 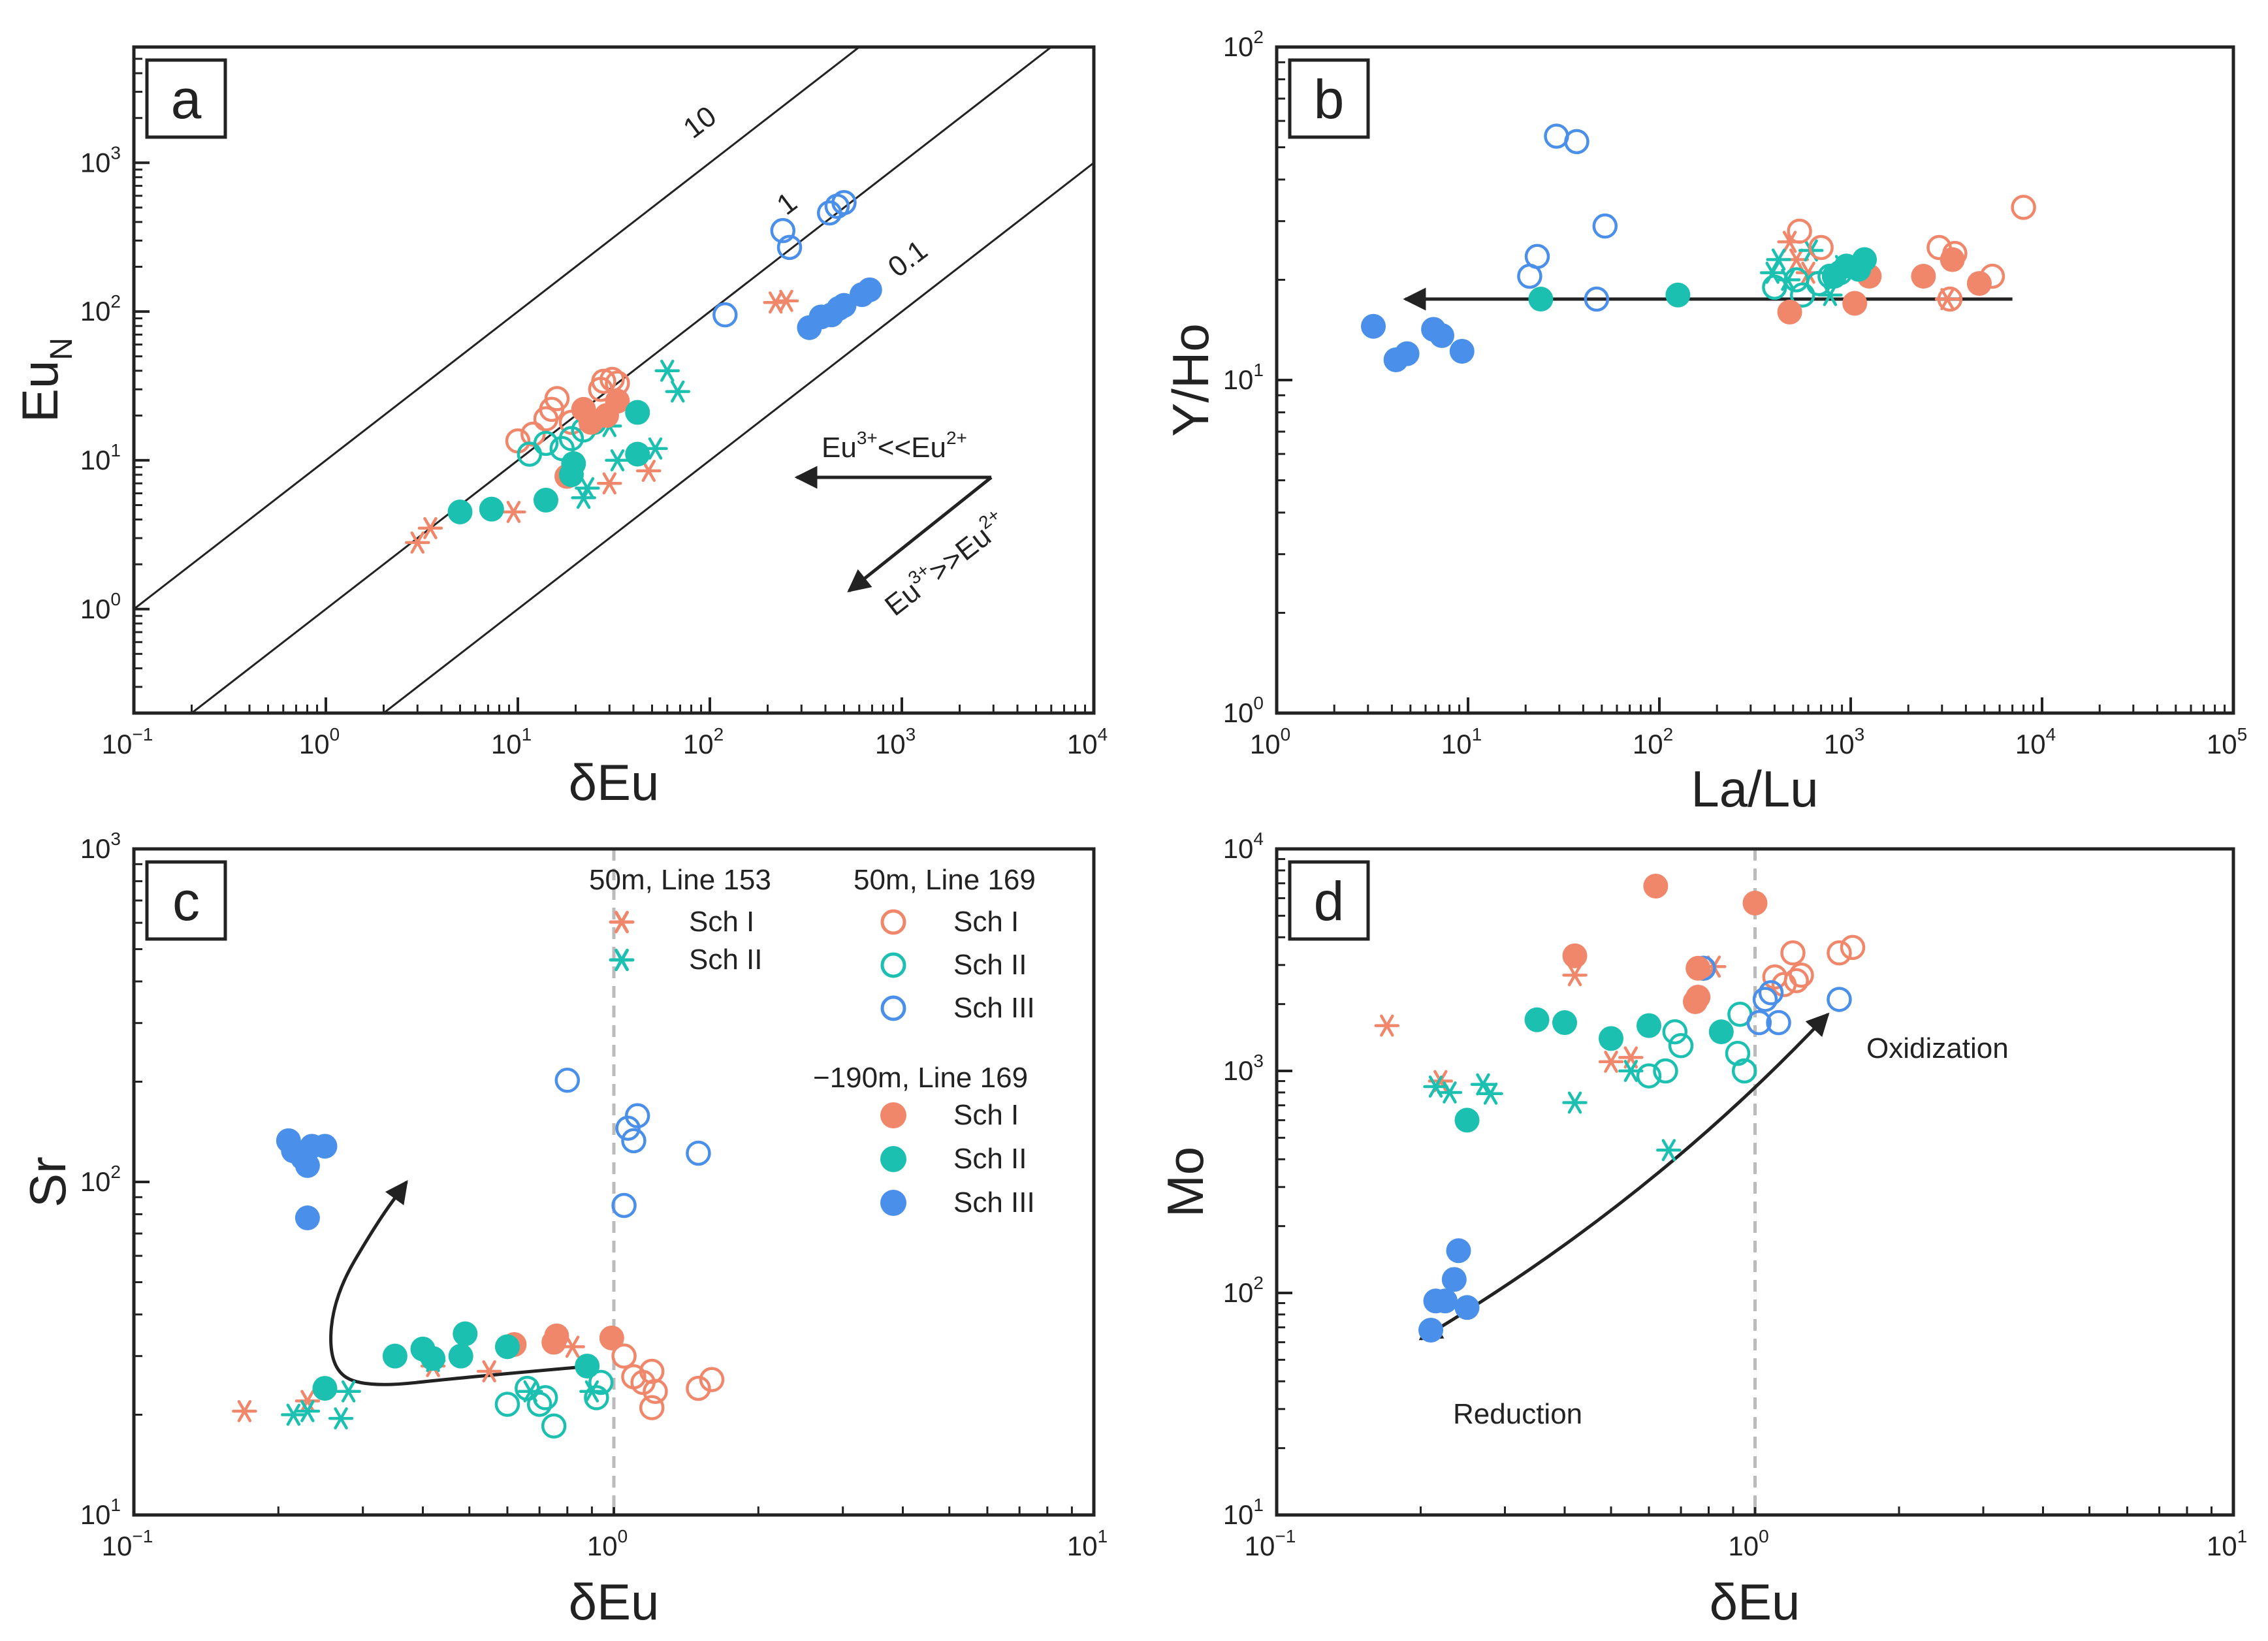 What do you see at coordinates (893, 1159) in the screenshot?
I see `legend-g3-sch2-marker` at bounding box center [893, 1159].